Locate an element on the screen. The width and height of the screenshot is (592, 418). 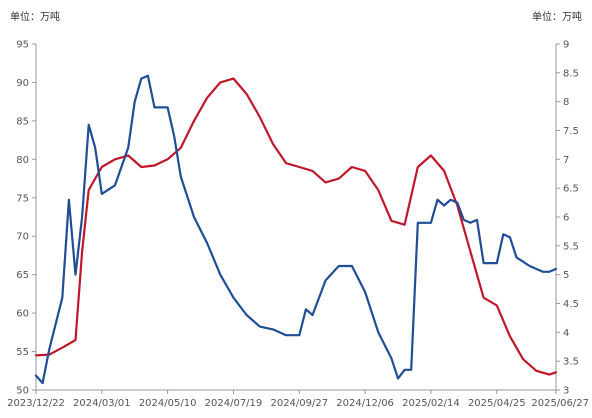
right-y-tick-label: 3 is located at coordinates (566, 391).